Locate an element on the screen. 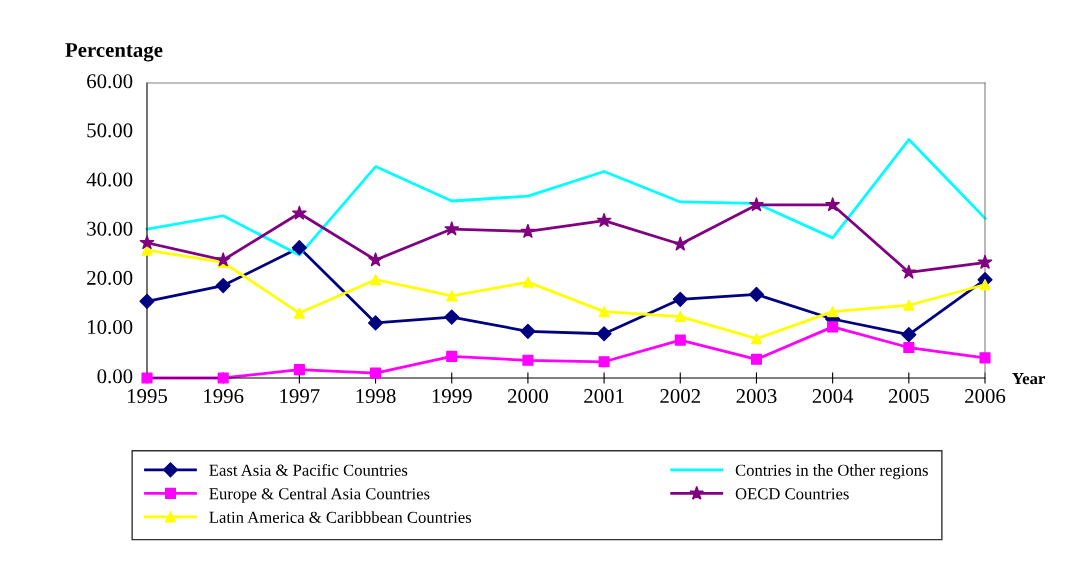  y-tick-label: 20.00 is located at coordinates (110, 277).